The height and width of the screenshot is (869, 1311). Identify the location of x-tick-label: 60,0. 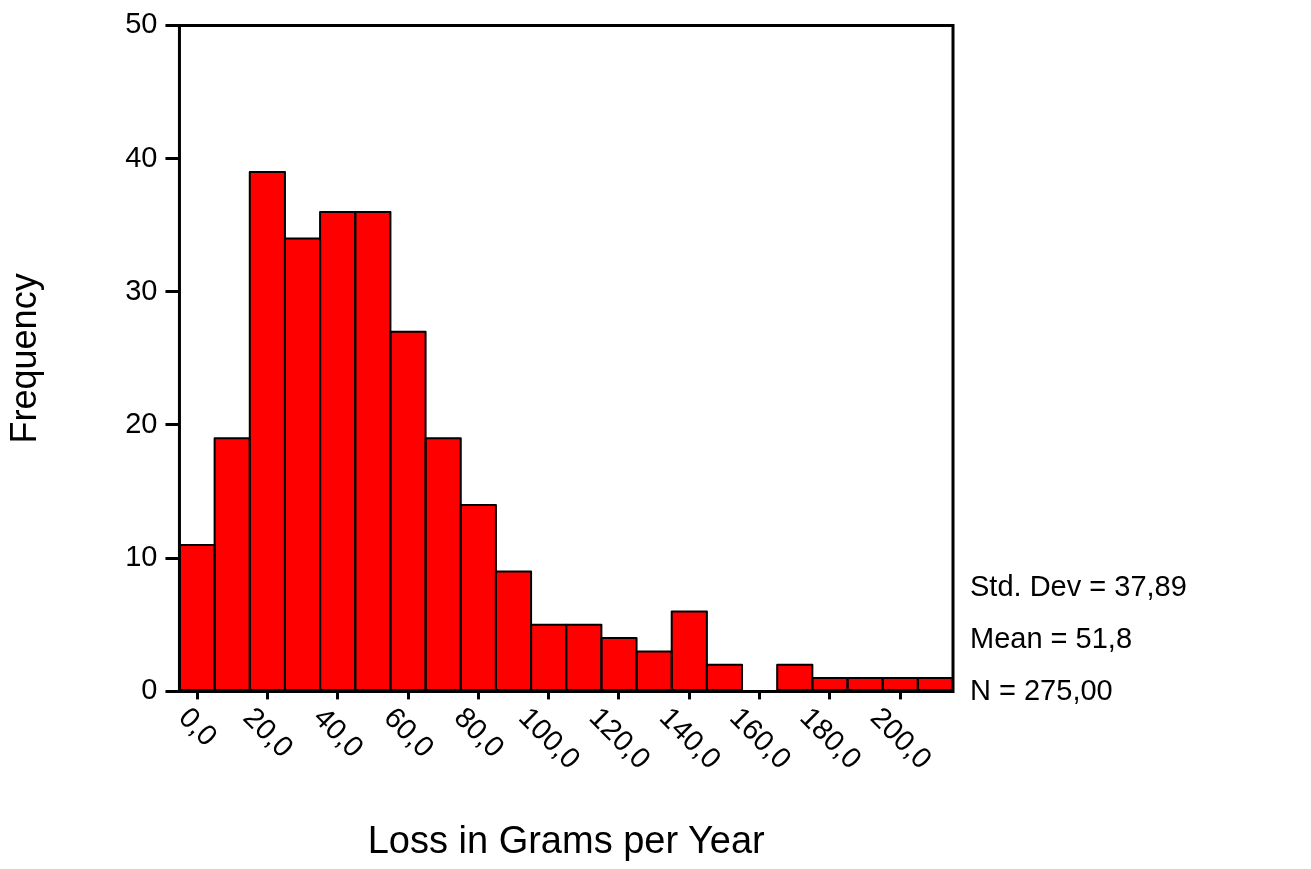
(409, 732).